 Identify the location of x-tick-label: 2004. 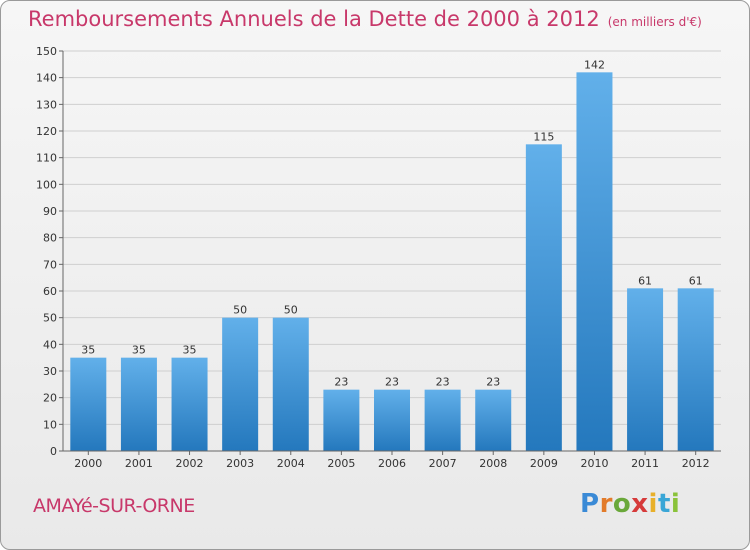
(291, 463).